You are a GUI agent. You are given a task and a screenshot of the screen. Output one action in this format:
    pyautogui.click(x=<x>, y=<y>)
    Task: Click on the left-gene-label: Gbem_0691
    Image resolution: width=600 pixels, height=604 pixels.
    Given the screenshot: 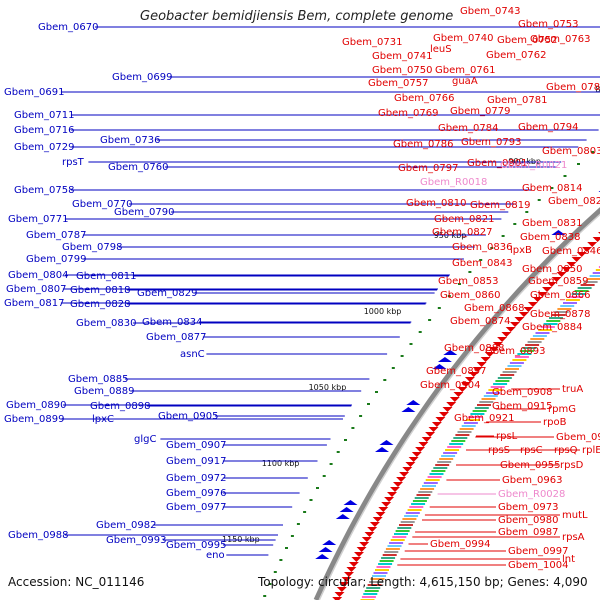 What is the action you would take?
    pyautogui.click(x=34, y=92)
    